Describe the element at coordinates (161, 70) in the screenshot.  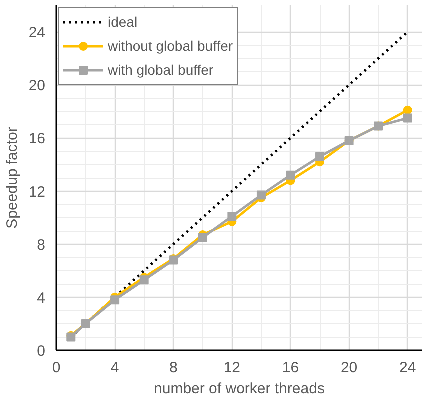
I see `legend-label: with global buffer` at that location.